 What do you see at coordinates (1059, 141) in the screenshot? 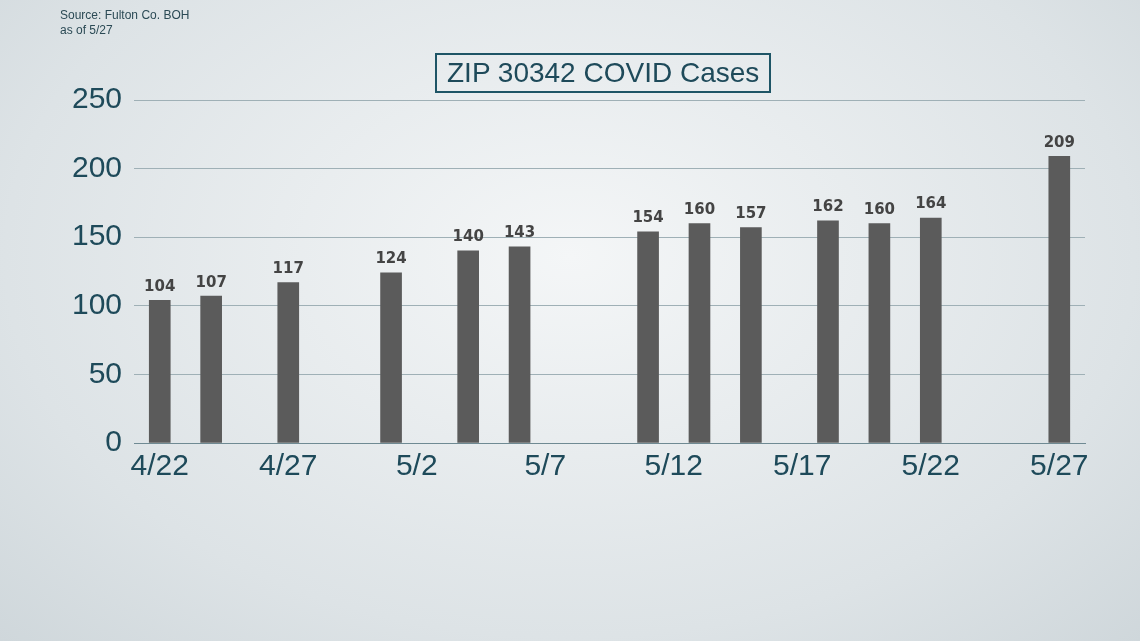
I see `data-label: 209` at bounding box center [1059, 141].